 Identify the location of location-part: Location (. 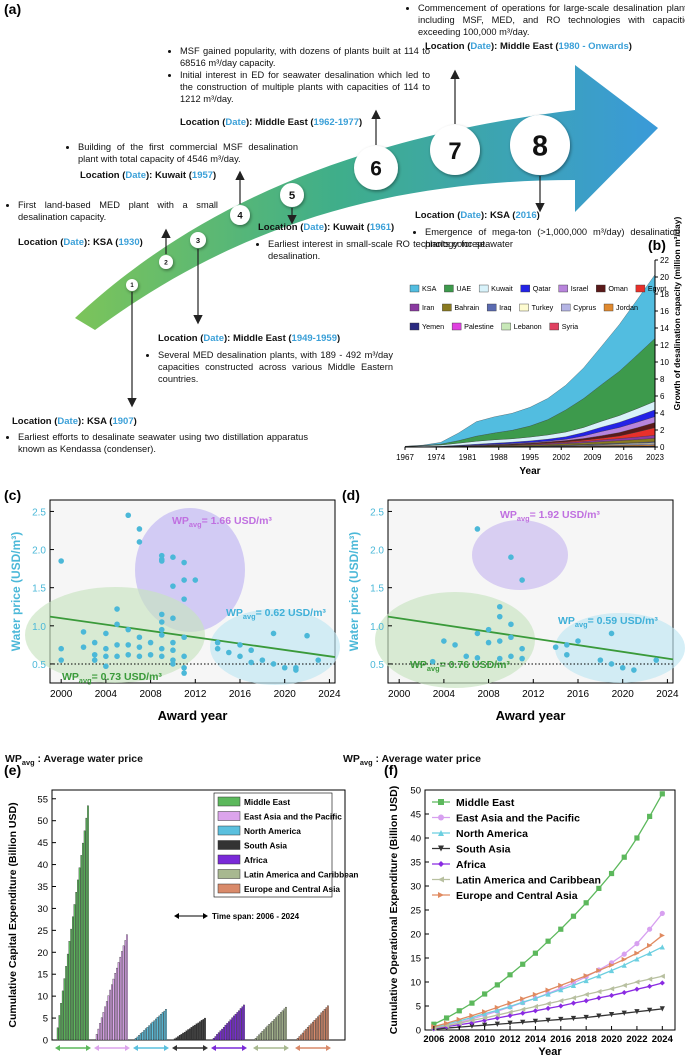
(448, 46).